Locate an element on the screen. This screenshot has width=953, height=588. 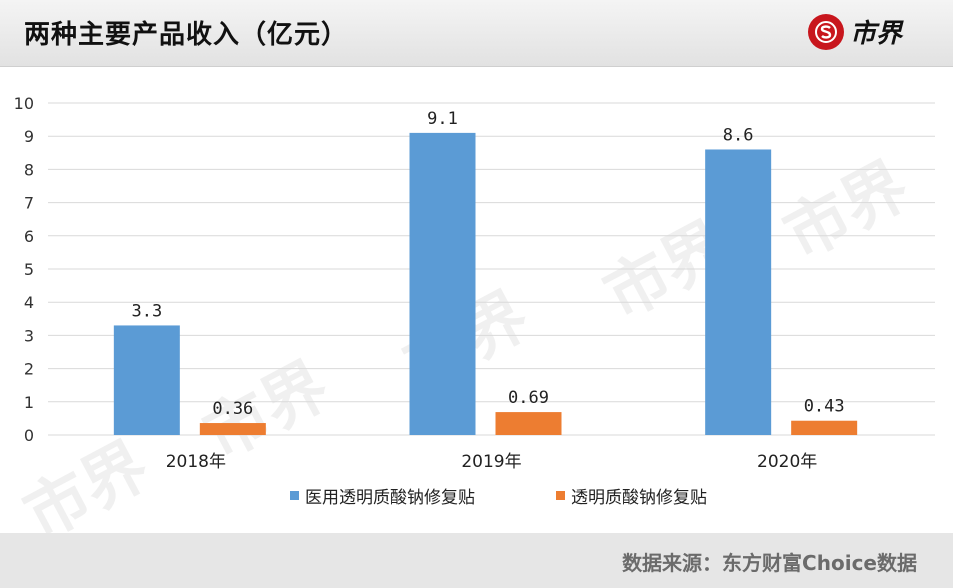
legend-item-series1: 医用透明质酸钠修复贴 is located at coordinates (382, 495).